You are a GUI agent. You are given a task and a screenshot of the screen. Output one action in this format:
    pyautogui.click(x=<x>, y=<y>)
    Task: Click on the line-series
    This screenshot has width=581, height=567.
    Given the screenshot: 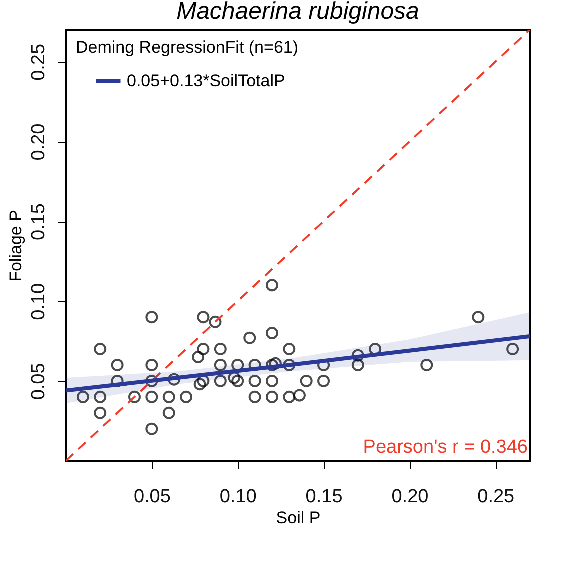 What is the action you would take?
    pyautogui.click(x=298, y=363)
    